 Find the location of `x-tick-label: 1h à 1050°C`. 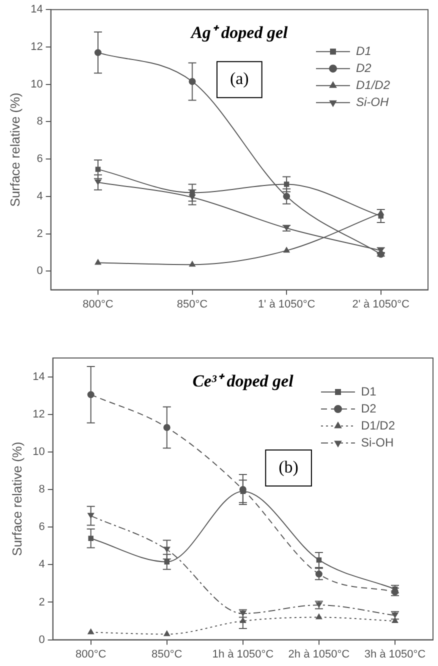

x-tick-label: 1h à 1050°C is located at coordinates (243, 654).